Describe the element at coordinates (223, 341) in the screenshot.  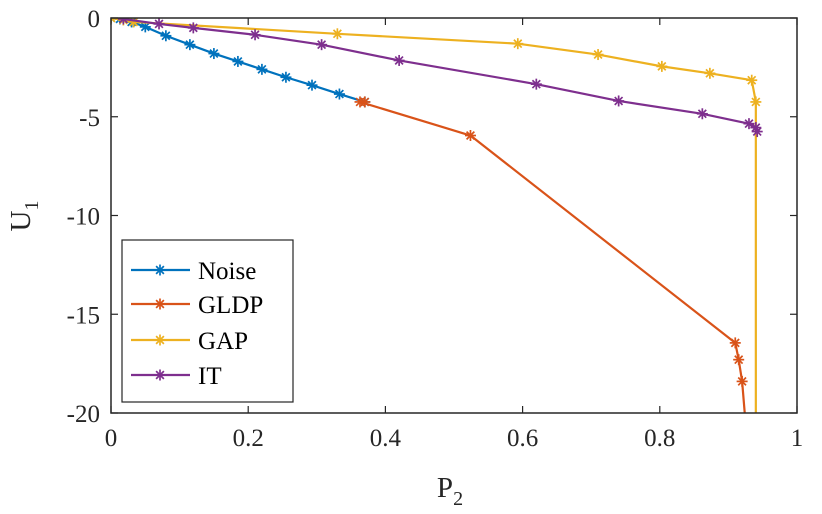
I see `legend-label-gap: GAP` at that location.